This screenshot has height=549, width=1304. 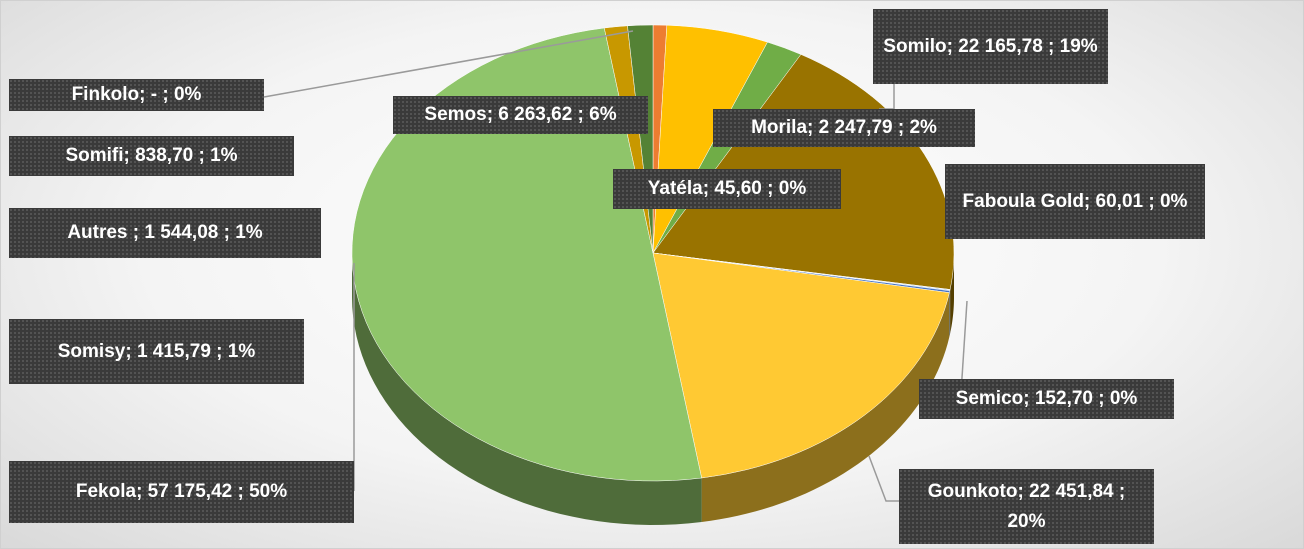 What do you see at coordinates (1026, 506) in the screenshot?
I see `data-label: Gounkoto; 22 451,84 ; 20%` at bounding box center [1026, 506].